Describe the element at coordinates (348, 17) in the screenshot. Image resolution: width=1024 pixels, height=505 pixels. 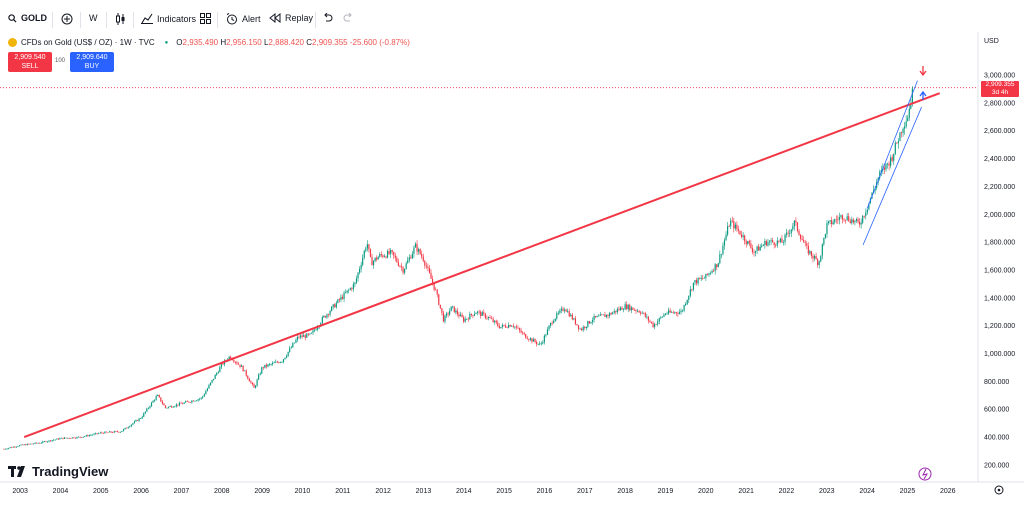
I see `redo-button` at that location.